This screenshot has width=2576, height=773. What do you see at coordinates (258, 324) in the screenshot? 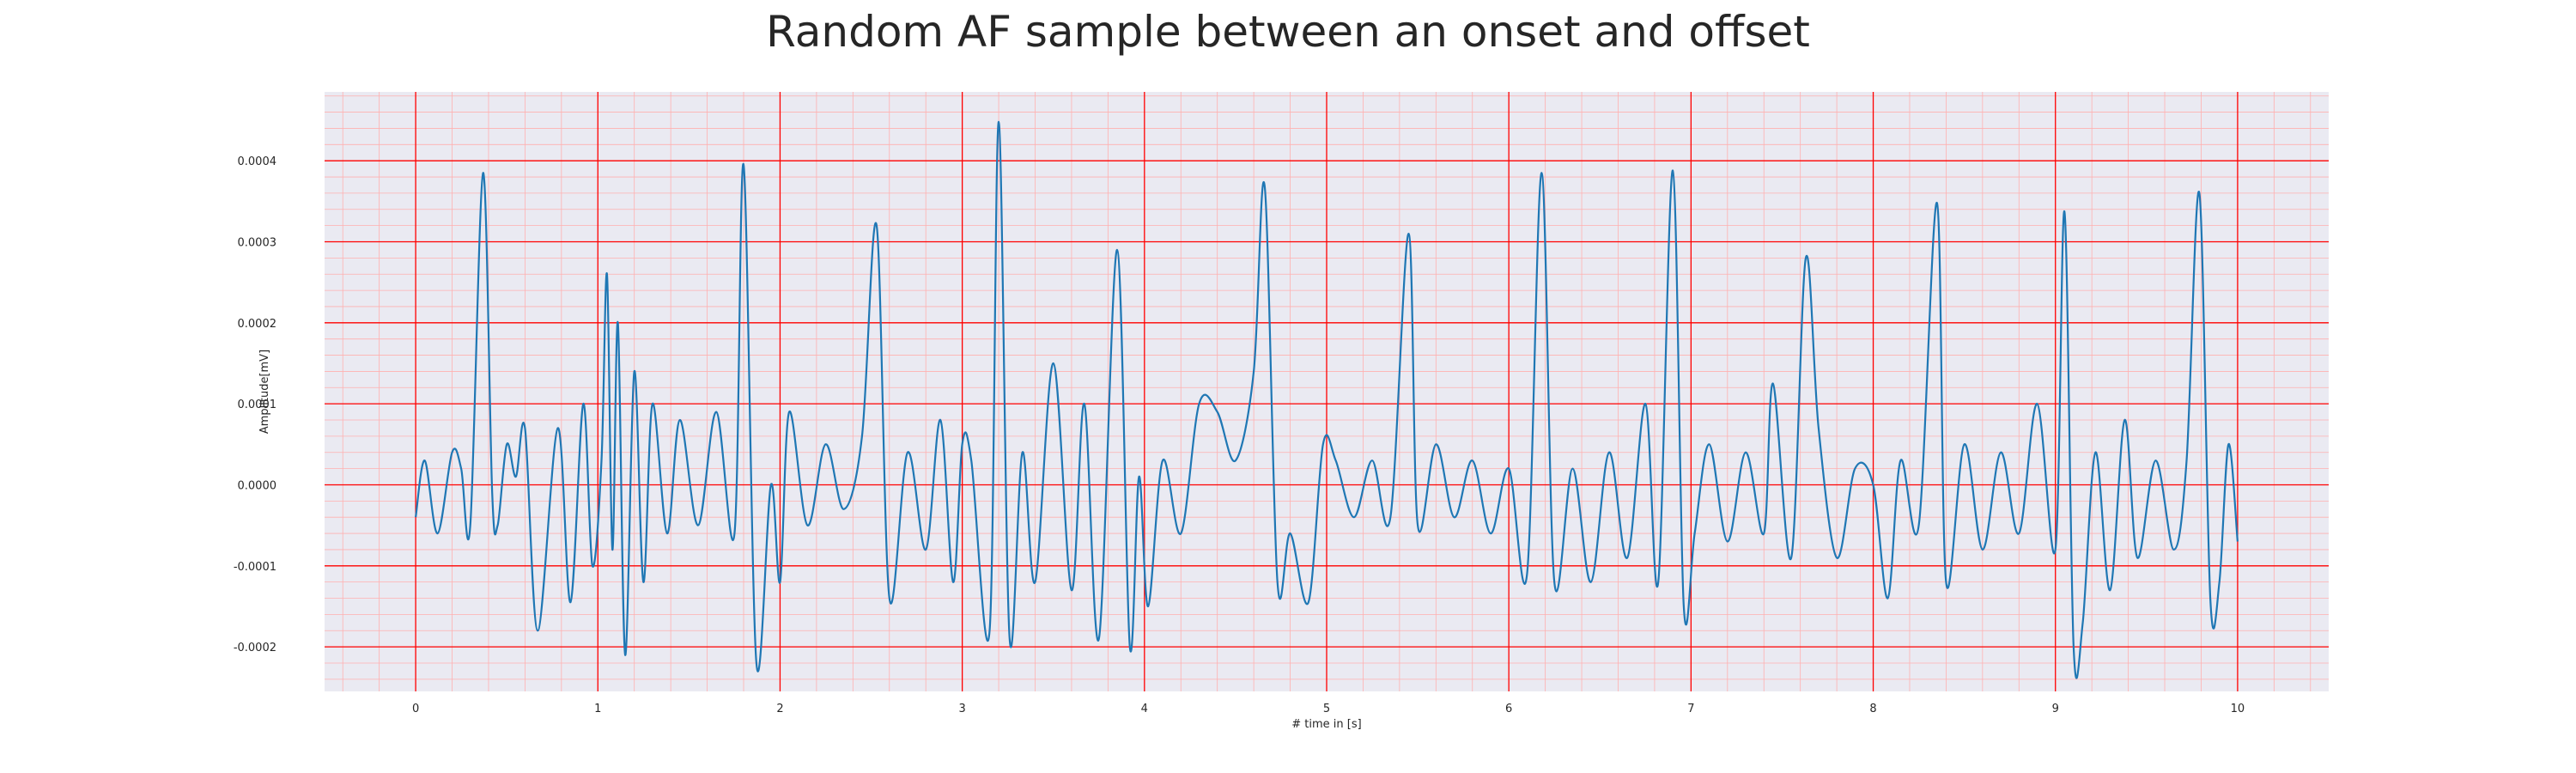
I see `y-tick-label: 0.0002` at bounding box center [258, 324].